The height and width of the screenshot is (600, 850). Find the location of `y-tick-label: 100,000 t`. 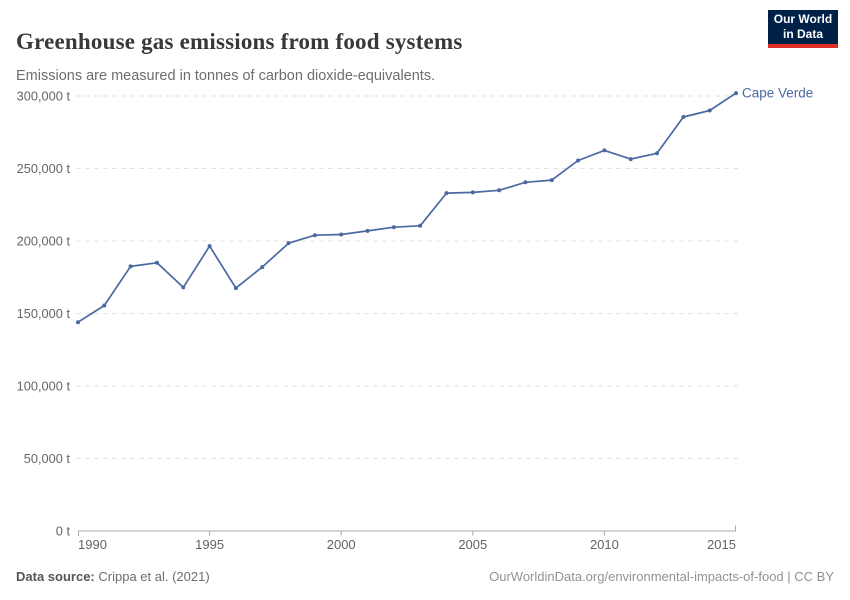

y-tick-label: 100,000 t is located at coordinates (44, 386).